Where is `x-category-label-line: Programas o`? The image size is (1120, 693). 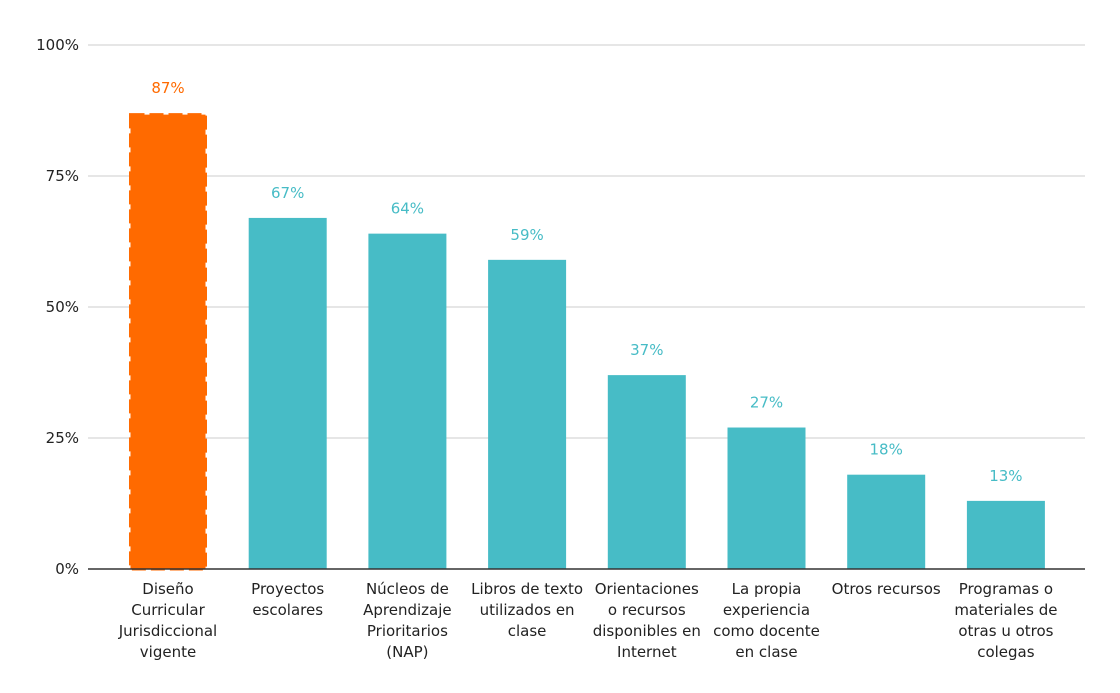
x-category-label-line: Programas o is located at coordinates (1006, 589).